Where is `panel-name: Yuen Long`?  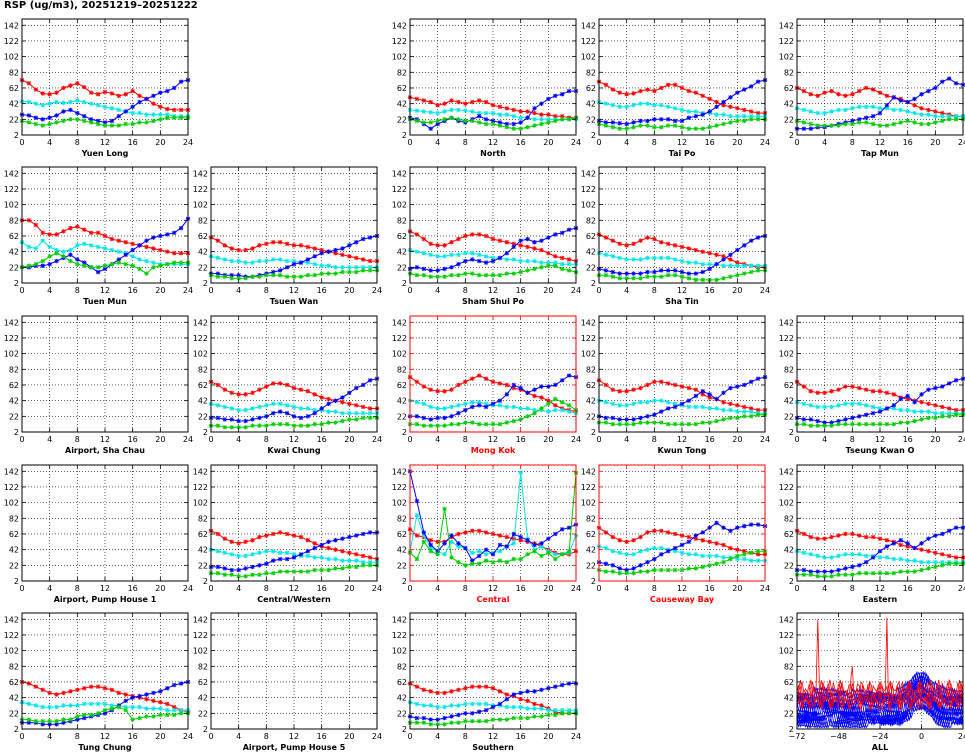
panel-name: Yuen Long is located at coordinates (105, 153).